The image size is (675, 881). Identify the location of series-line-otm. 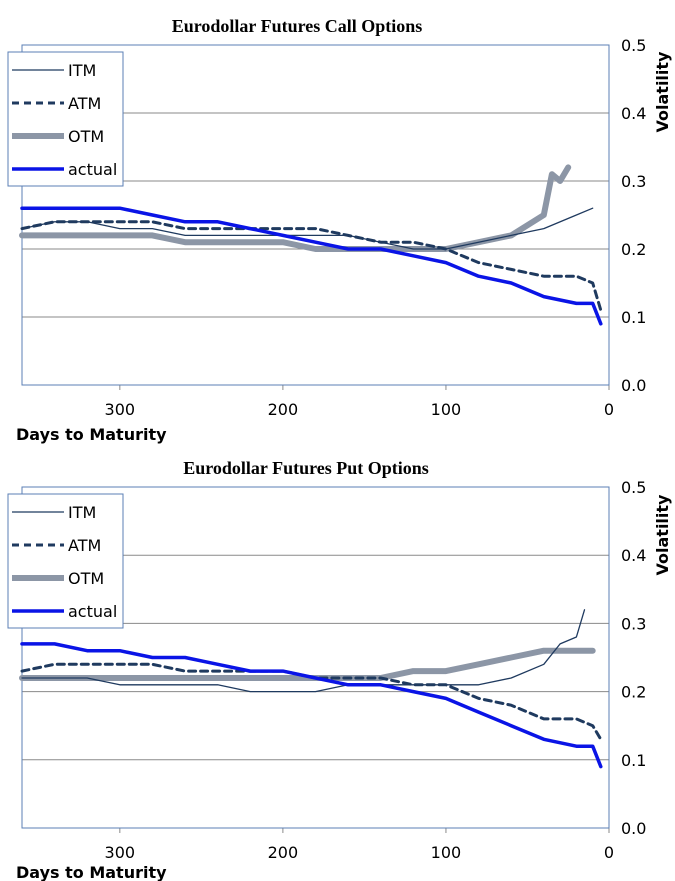
(295, 208).